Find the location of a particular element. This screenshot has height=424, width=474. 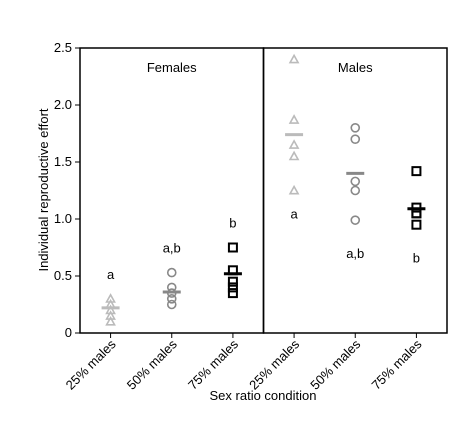

y-tick-label: 0 is located at coordinates (68, 332).